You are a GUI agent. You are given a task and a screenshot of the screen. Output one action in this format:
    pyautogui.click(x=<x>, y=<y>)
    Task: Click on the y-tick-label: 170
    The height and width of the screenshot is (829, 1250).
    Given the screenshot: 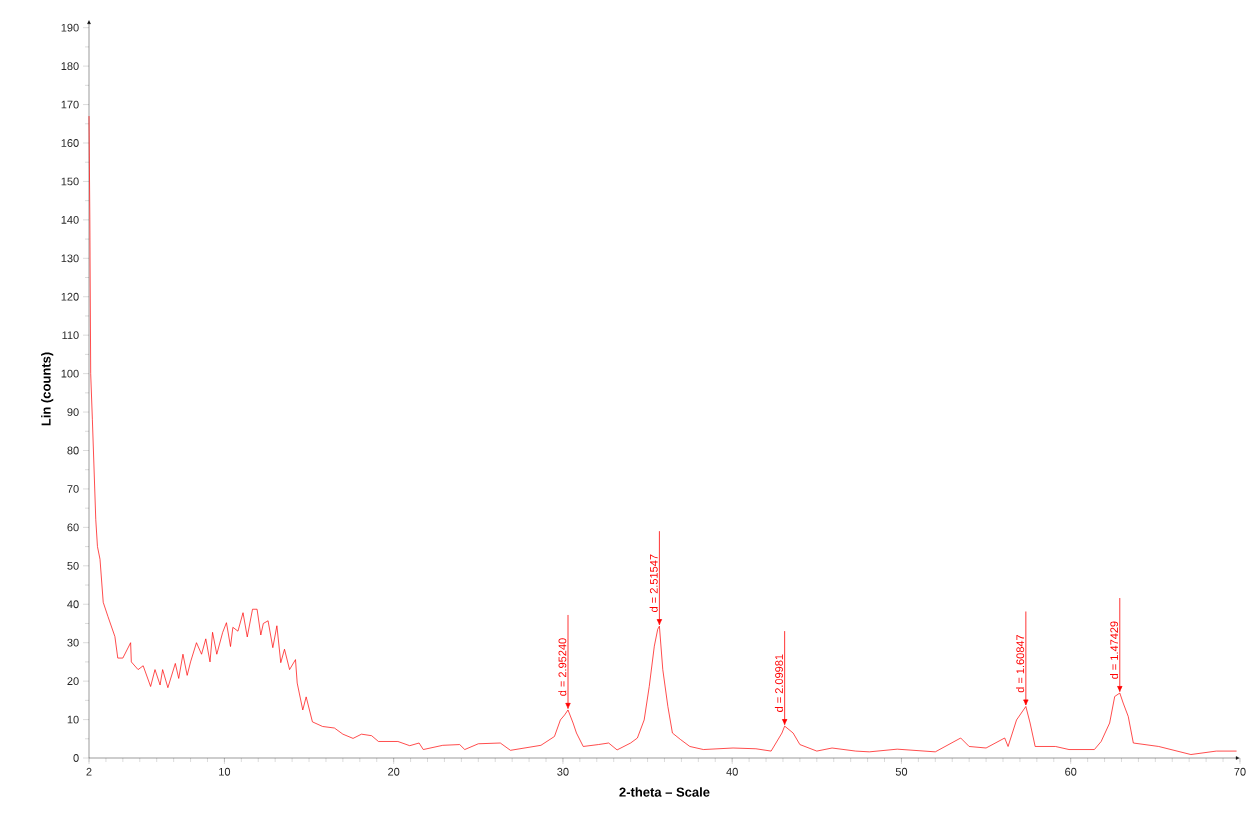 What is the action you would take?
    pyautogui.click(x=70, y=104)
    